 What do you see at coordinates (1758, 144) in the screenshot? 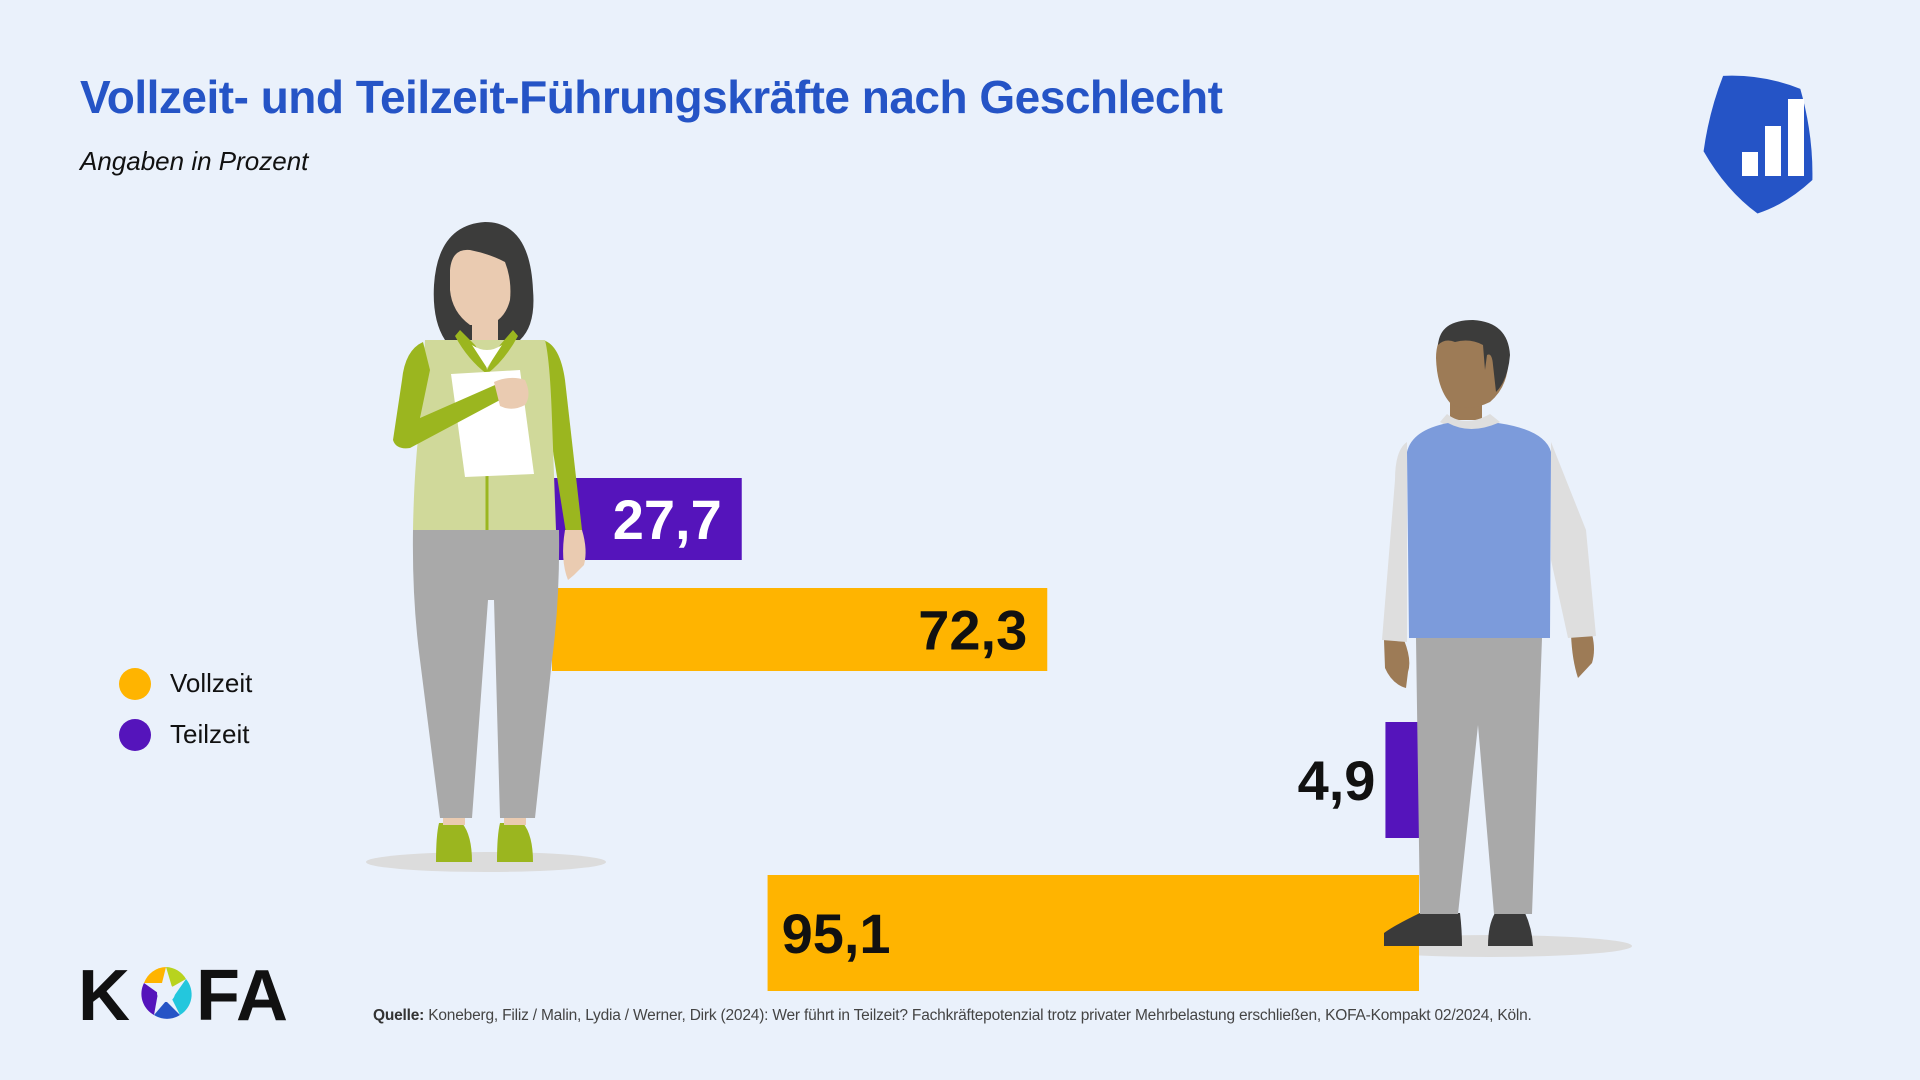
I see `bar-chart-shield-icon` at bounding box center [1758, 144].